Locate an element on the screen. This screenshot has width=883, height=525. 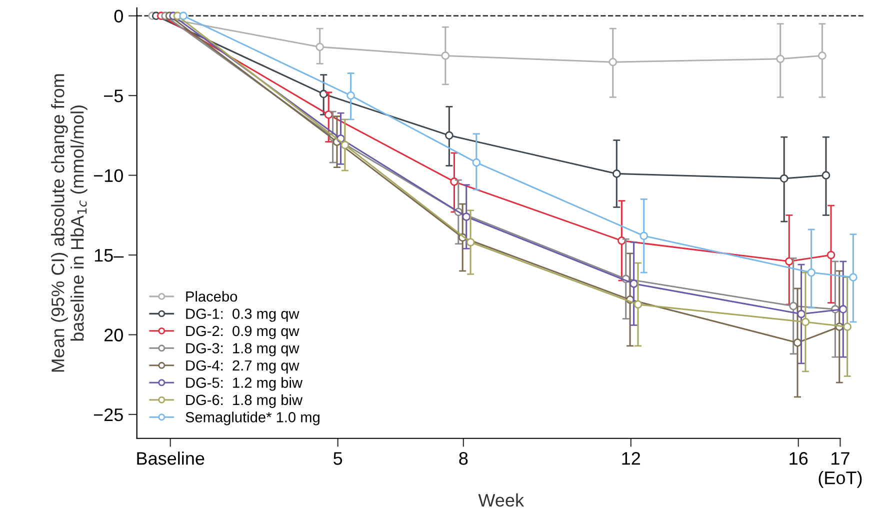
y-tick-label: −25 is located at coordinates (108, 415).